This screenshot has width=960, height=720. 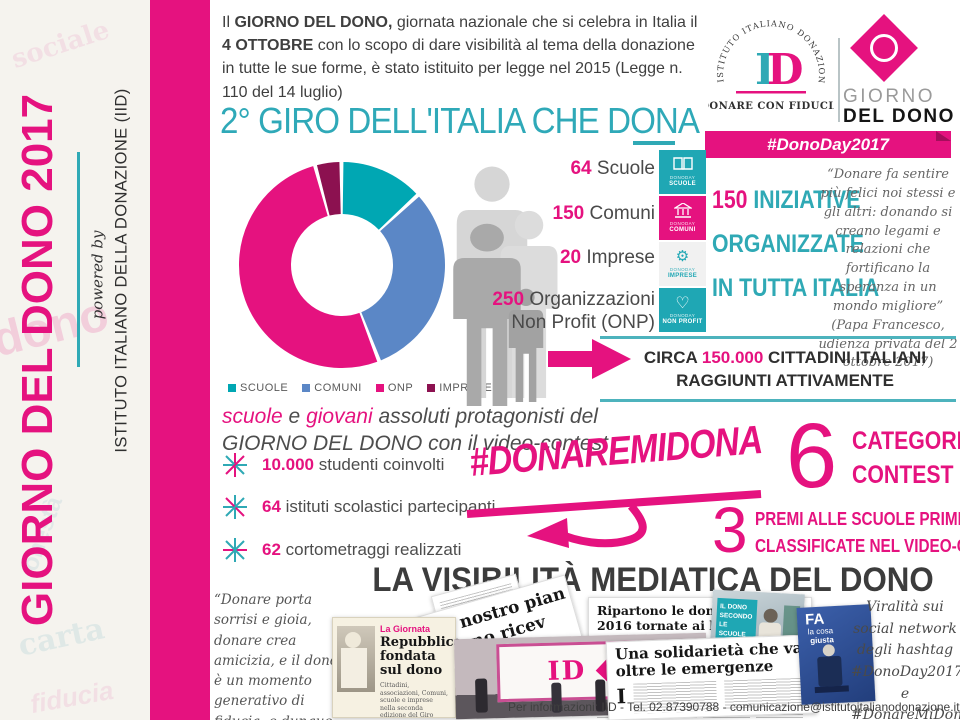 What do you see at coordinates (481, 695) in the screenshot?
I see `stage-person` at bounding box center [481, 695].